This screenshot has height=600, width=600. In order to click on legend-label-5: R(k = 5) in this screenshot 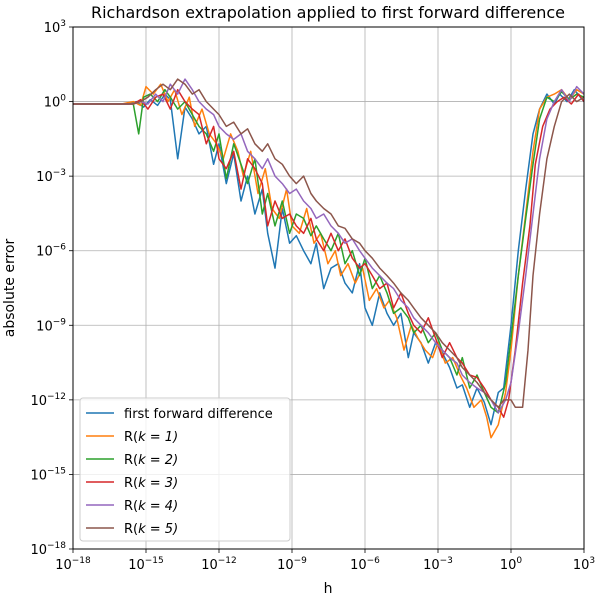, I will do `click(151, 529)`.